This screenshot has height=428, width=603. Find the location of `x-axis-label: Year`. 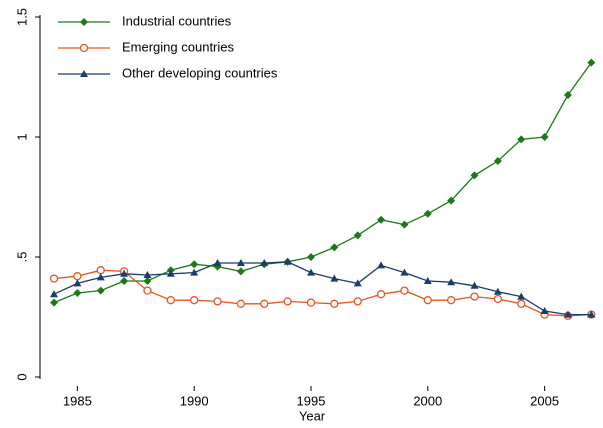

x-axis-label: Year is located at coordinates (312, 415).